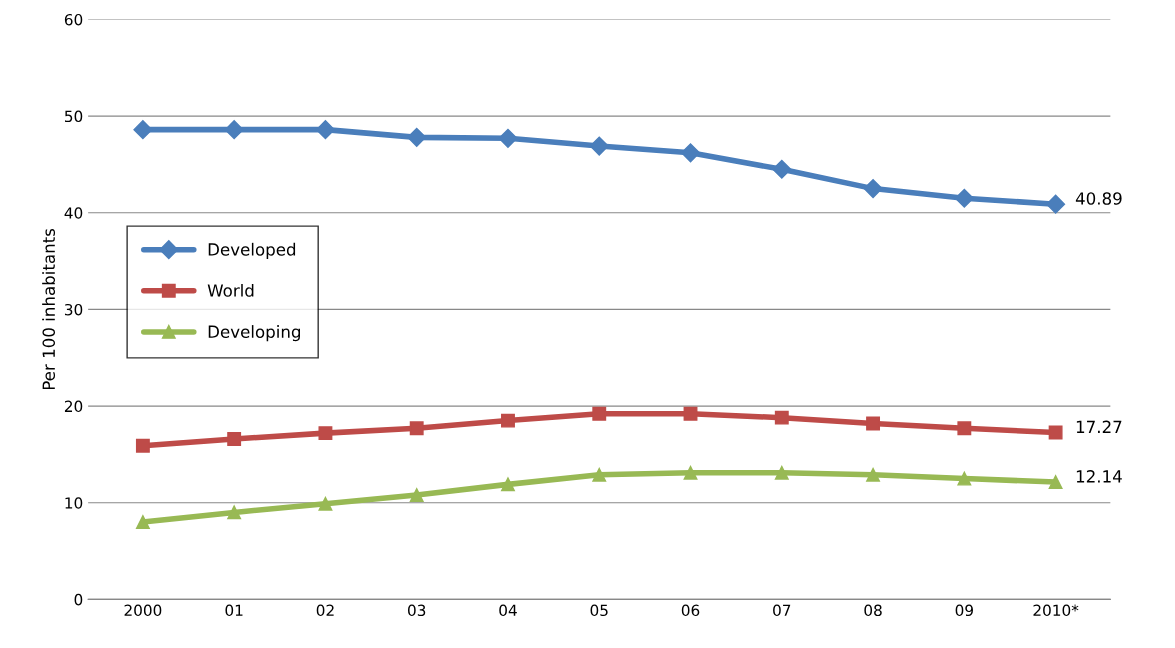 The image size is (1175, 648). Describe the element at coordinates (252, 250) in the screenshot. I see `legend-label: Developed` at that location.